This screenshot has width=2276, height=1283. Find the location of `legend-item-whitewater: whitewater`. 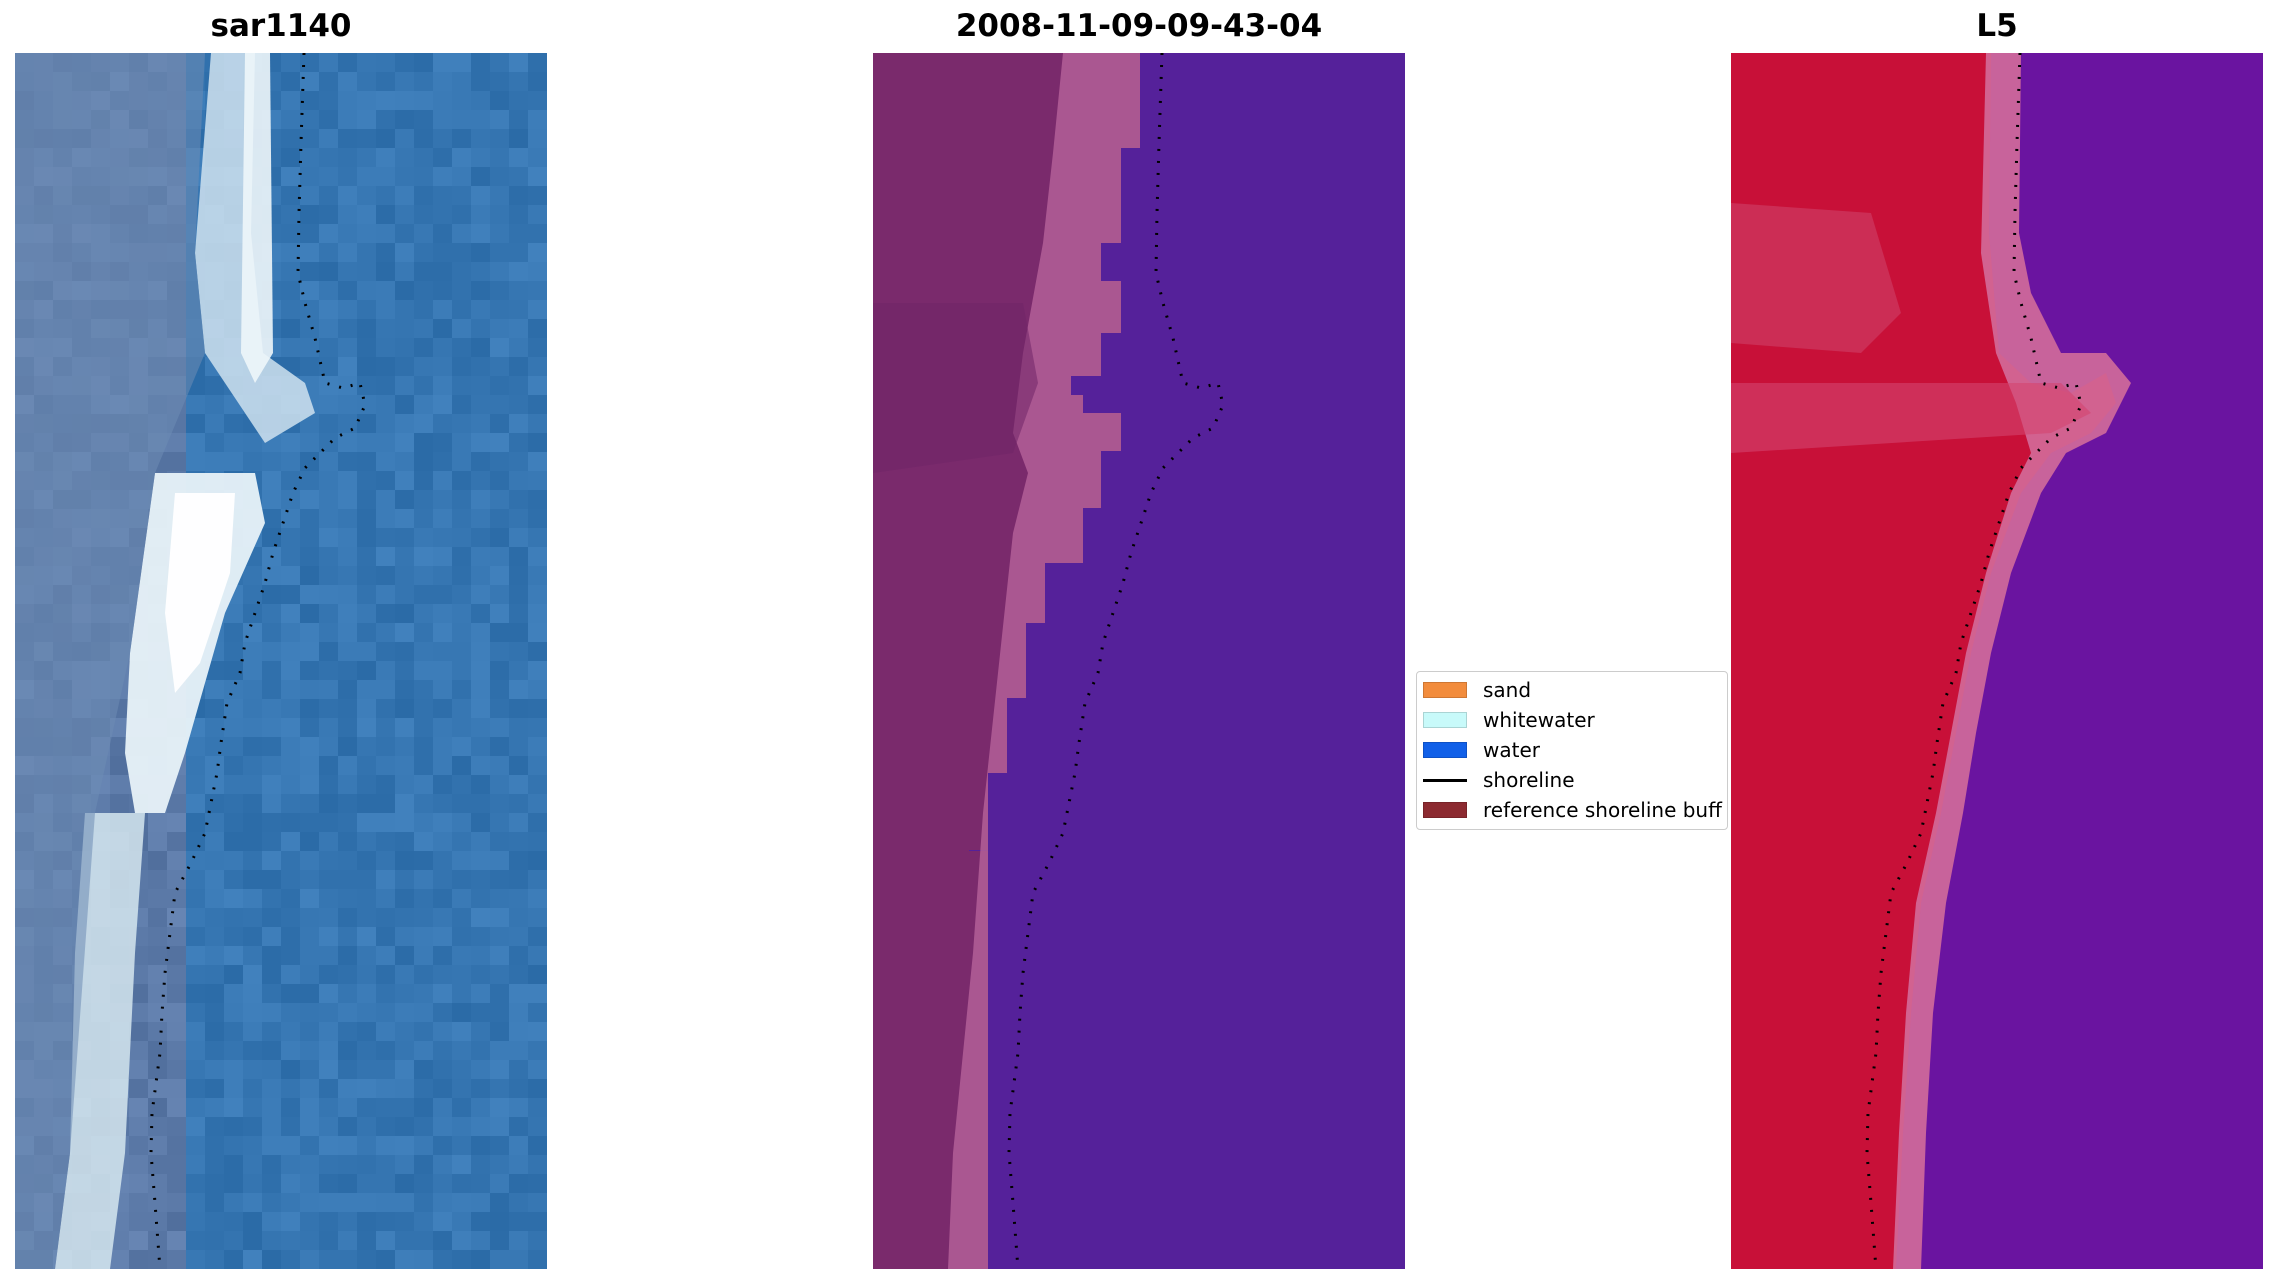

legend-item-whitewater: whitewater is located at coordinates (1509, 720).